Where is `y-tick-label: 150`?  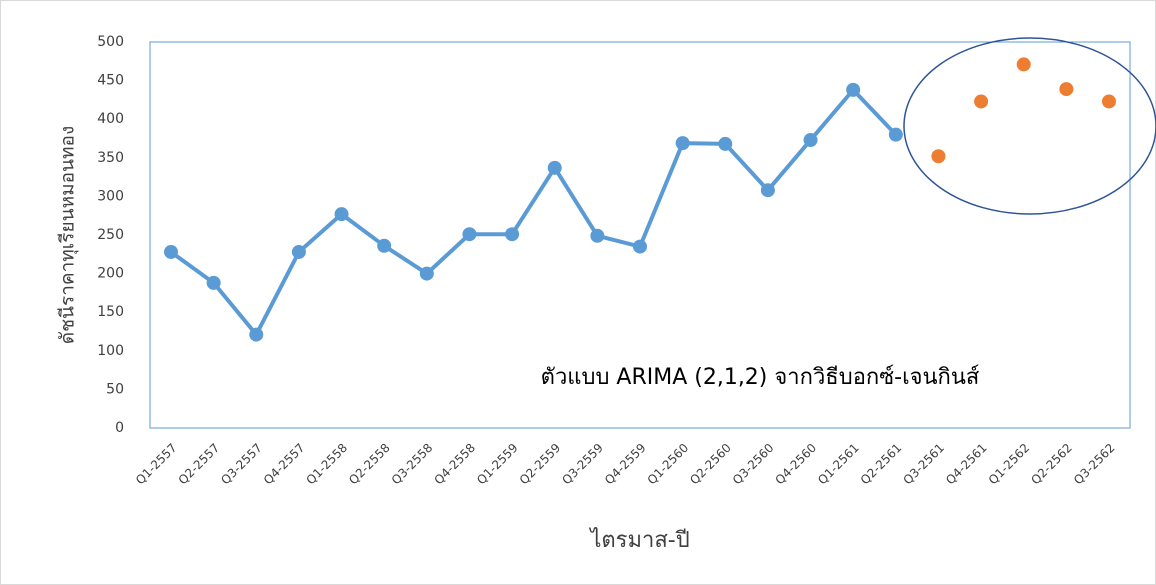
y-tick-label: 150 is located at coordinates (110, 312).